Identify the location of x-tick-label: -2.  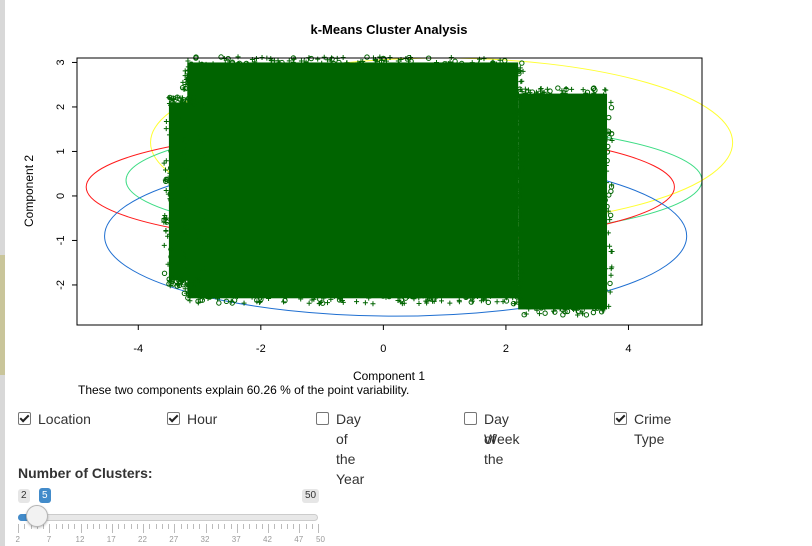
(261, 349).